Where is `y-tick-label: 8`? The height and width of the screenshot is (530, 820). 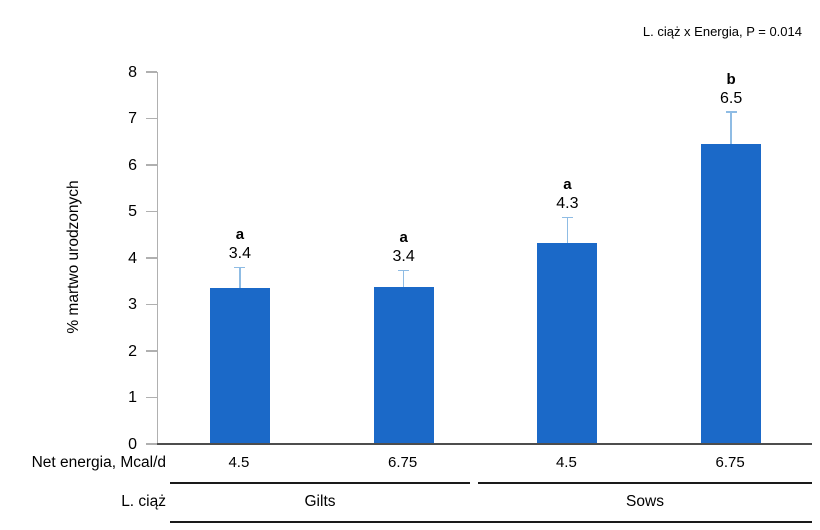 y-tick-label: 8 is located at coordinates (132, 72).